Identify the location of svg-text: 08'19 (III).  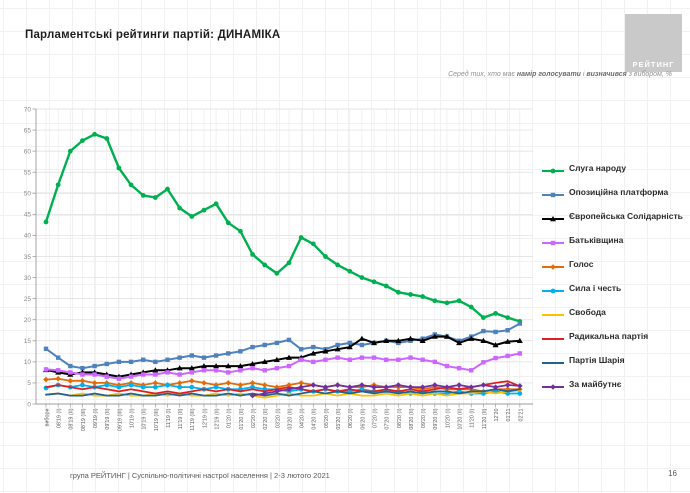
(84, 419).